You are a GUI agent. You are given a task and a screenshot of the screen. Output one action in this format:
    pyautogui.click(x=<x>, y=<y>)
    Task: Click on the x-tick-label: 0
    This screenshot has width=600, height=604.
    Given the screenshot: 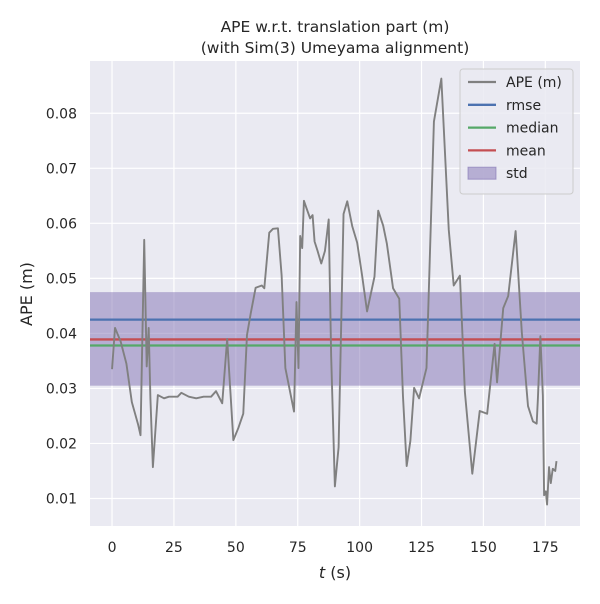 What is the action you would take?
    pyautogui.click(x=112, y=548)
    